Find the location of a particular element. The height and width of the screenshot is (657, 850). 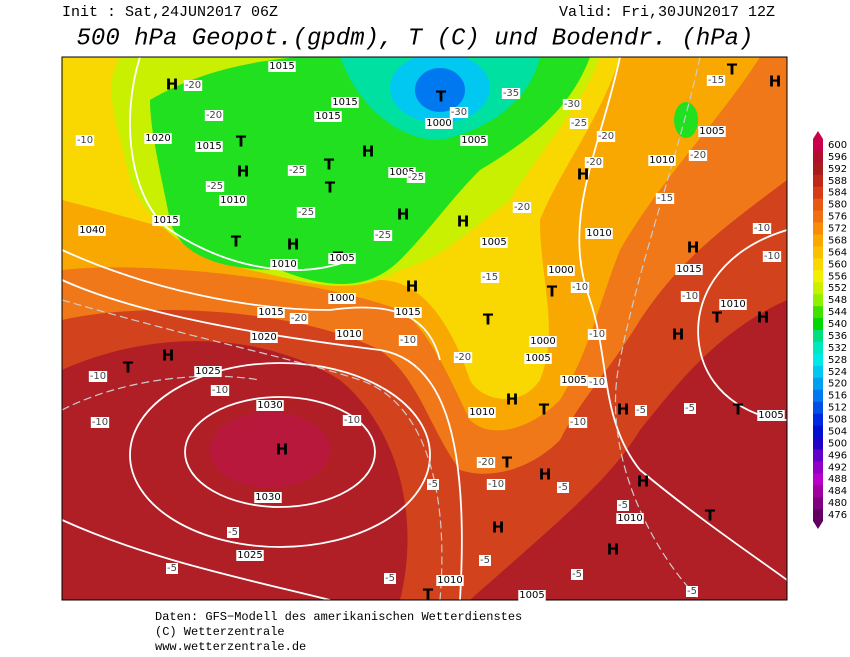

colorbar-label: 584 is located at coordinates (837, 193).